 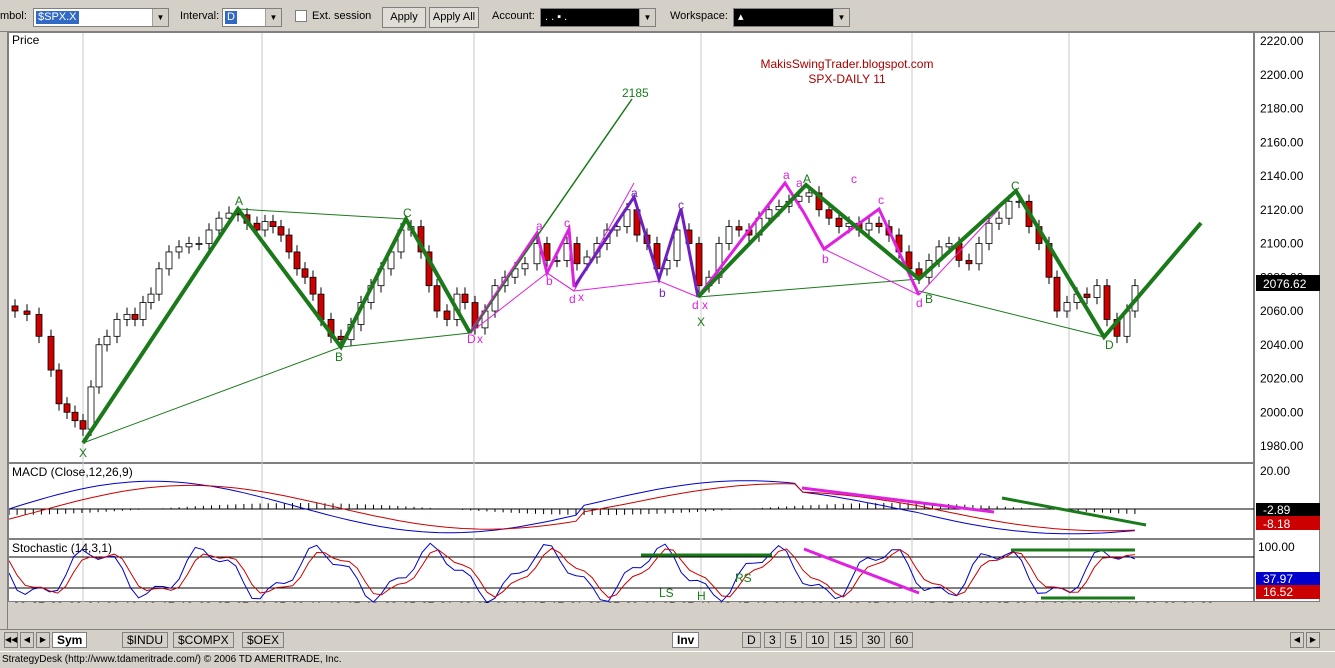 I want to click on macd-line, so click(x=571, y=507).